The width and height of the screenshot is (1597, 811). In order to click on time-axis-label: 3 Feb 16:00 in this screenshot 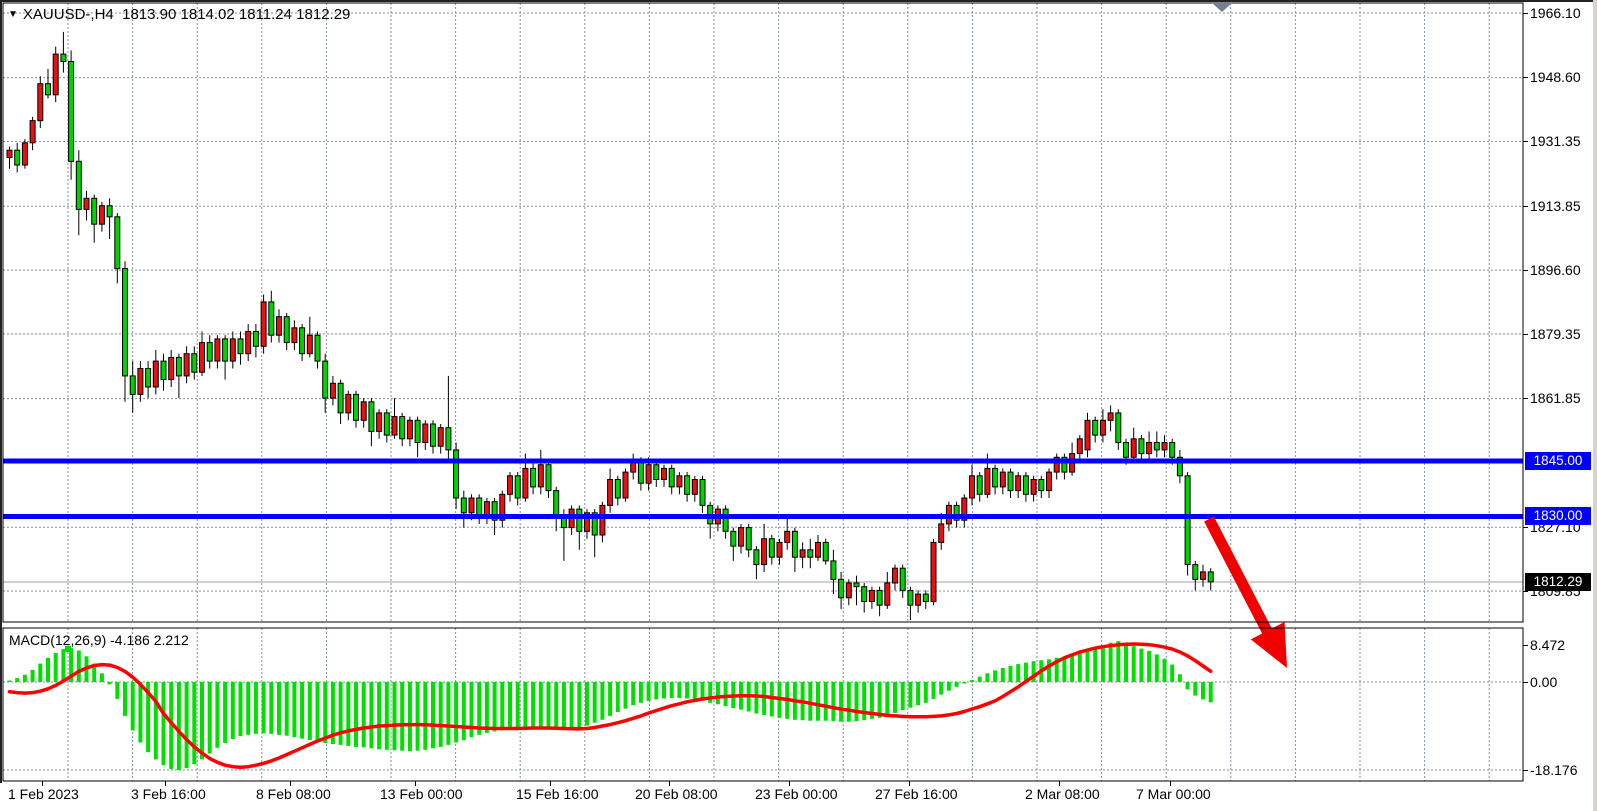, I will do `click(168, 794)`.